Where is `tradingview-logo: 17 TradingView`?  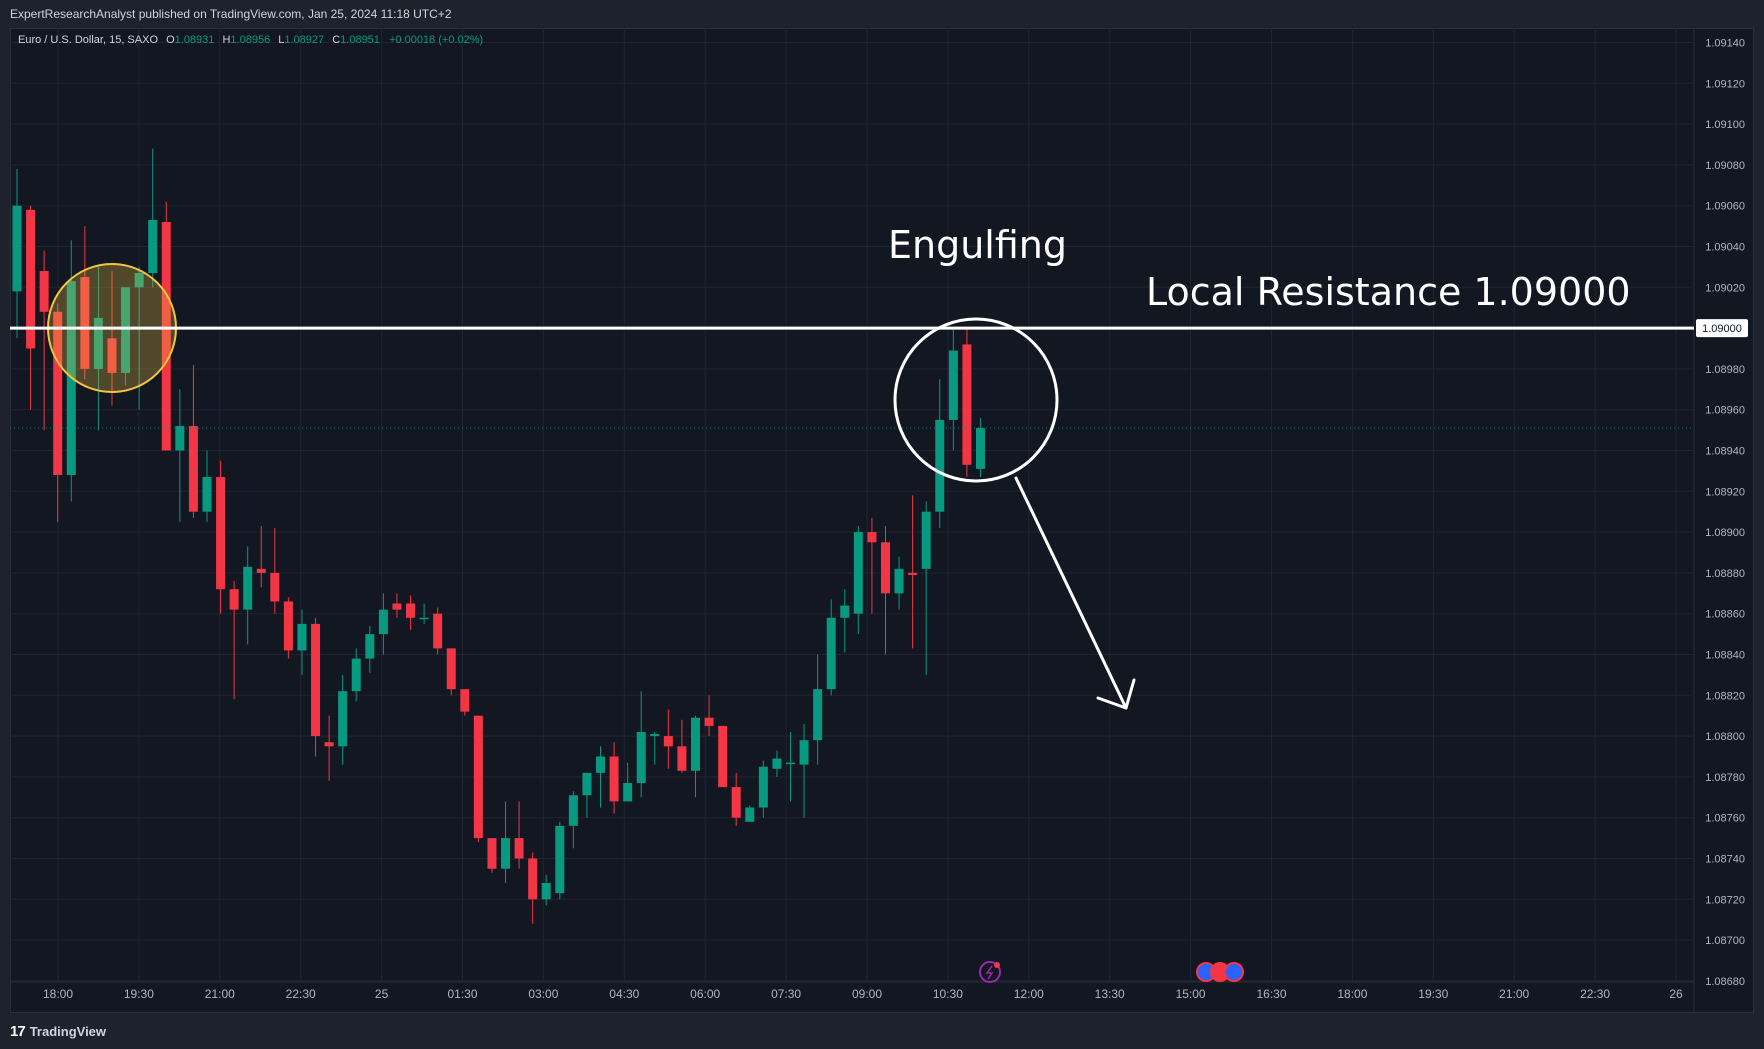
tradingview-logo: 17 TradingView is located at coordinates (58, 1031).